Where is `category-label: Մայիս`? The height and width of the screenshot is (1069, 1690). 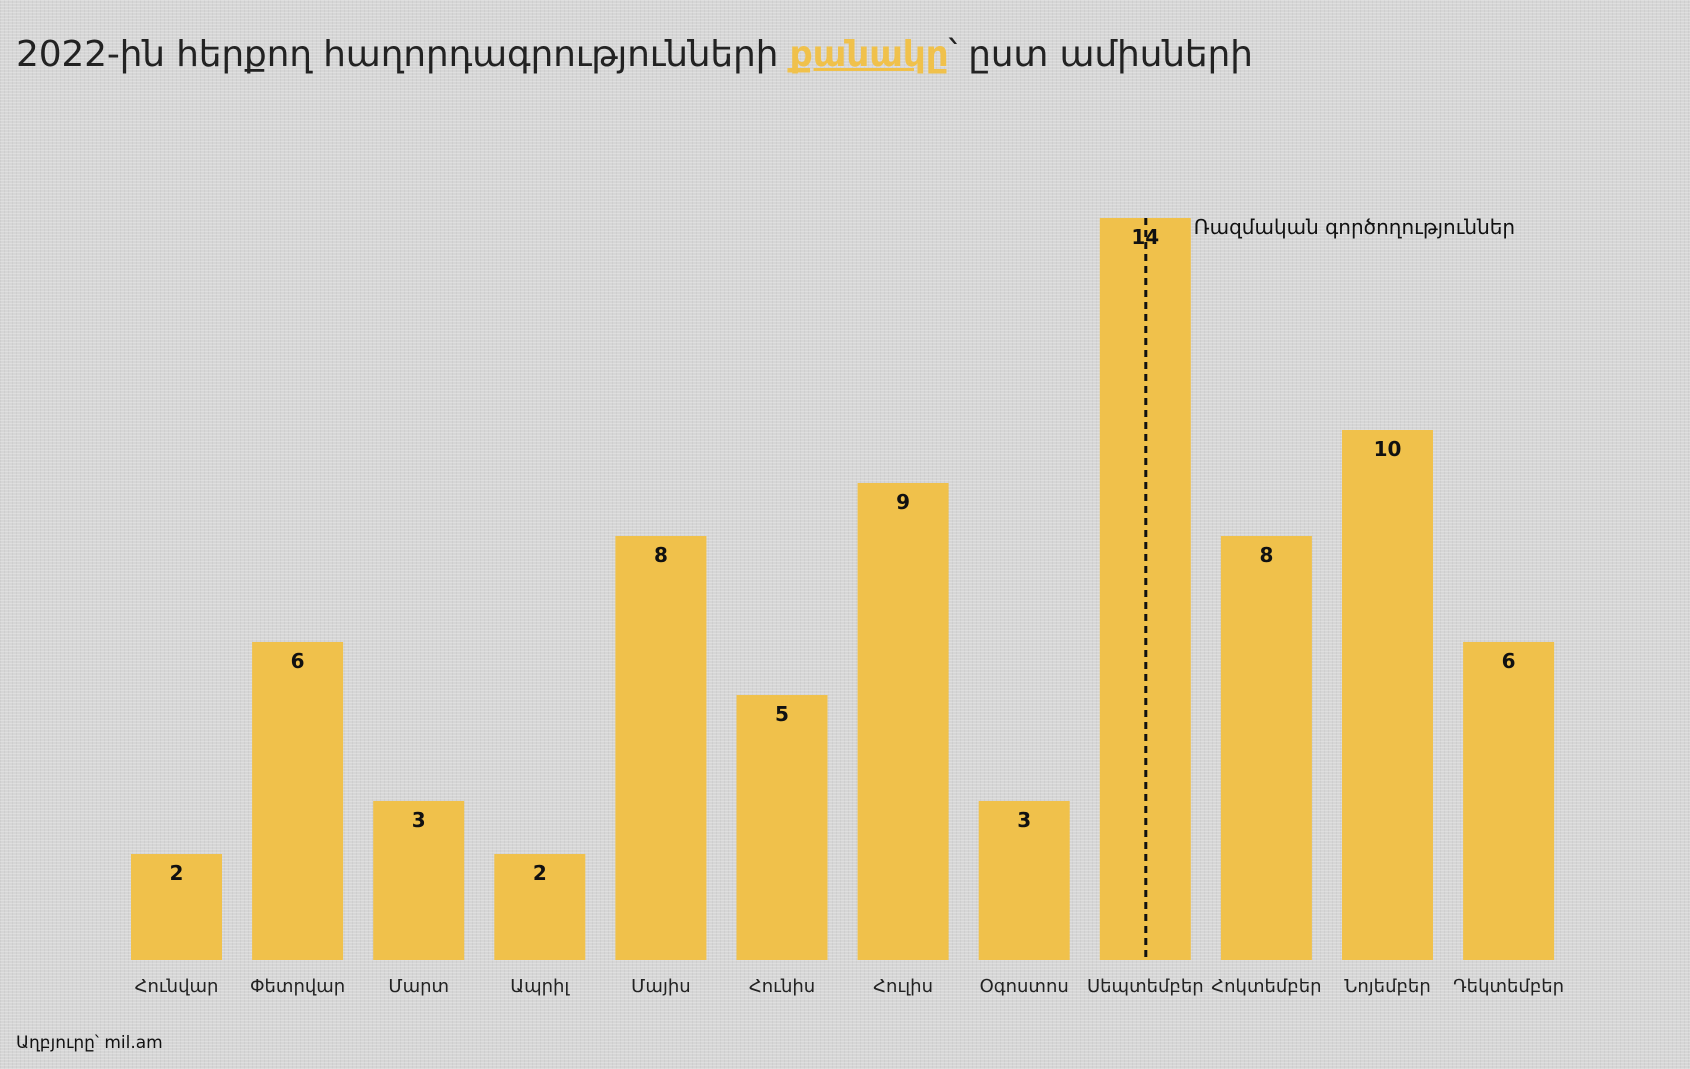
category-label: Մայիս is located at coordinates (660, 986).